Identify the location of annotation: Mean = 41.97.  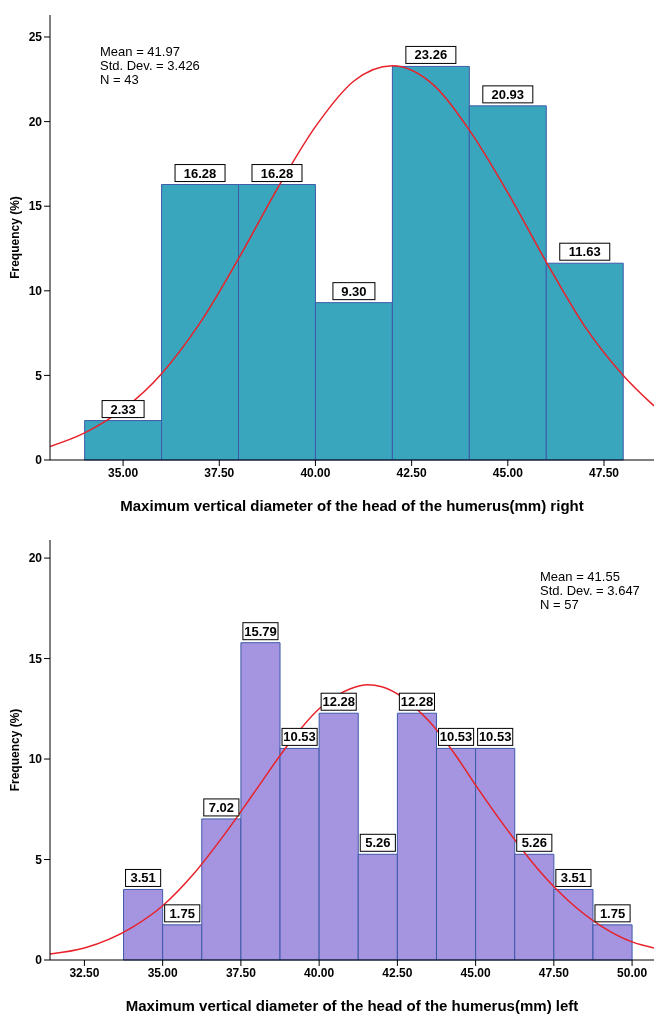
(140, 51).